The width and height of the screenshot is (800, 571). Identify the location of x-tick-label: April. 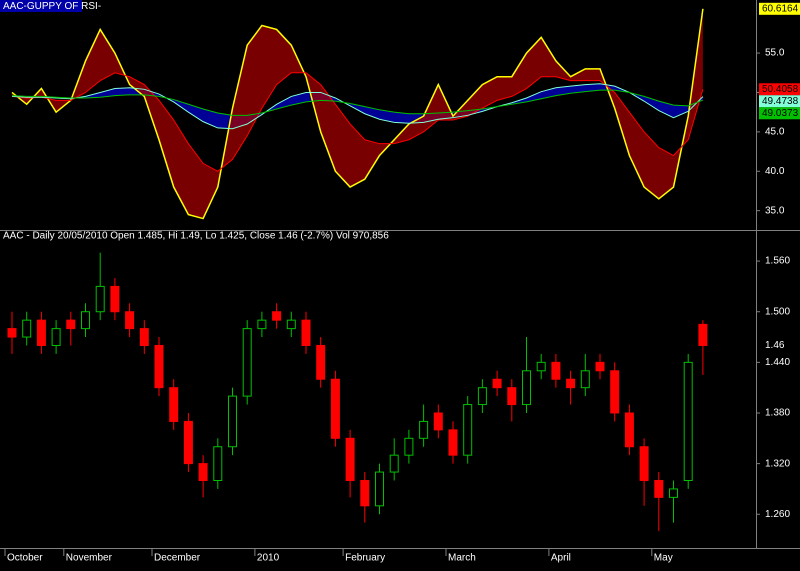
(561, 558).